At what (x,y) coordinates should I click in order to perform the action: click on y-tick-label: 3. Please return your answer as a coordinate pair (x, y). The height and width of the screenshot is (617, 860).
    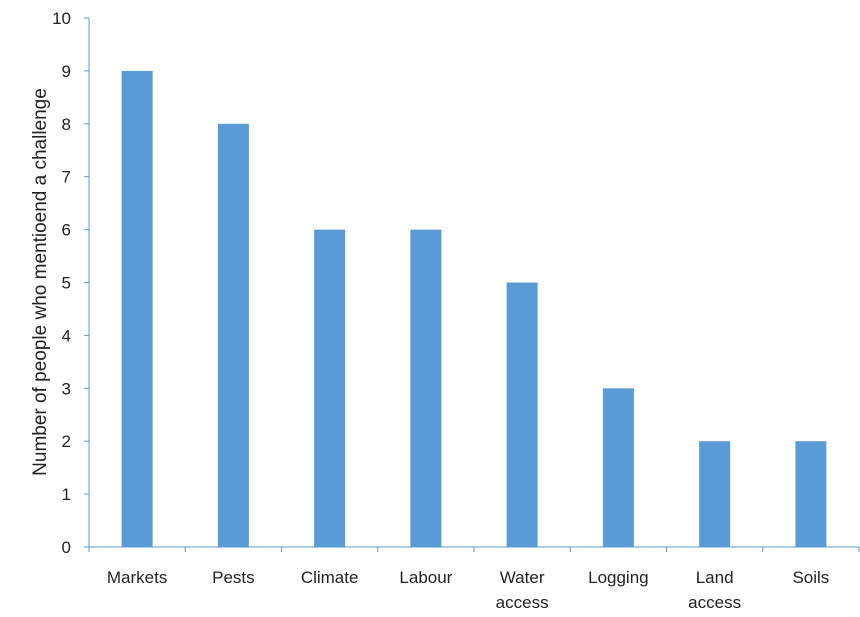
    Looking at the image, I should click on (66, 388).